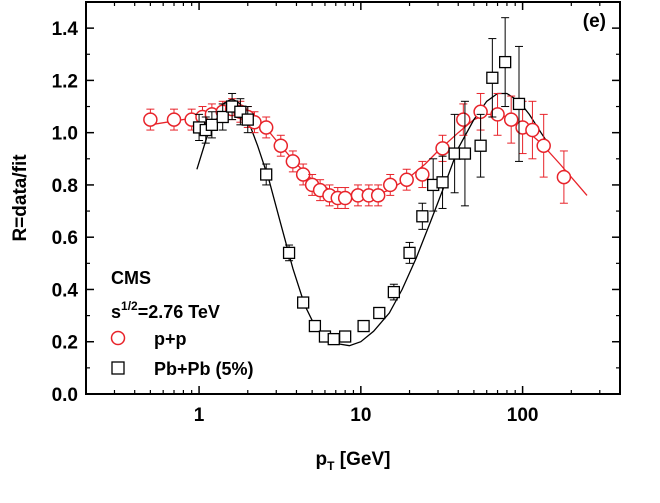  I want to click on energy-label: s1/2=2.76 TeV, so click(165, 310).